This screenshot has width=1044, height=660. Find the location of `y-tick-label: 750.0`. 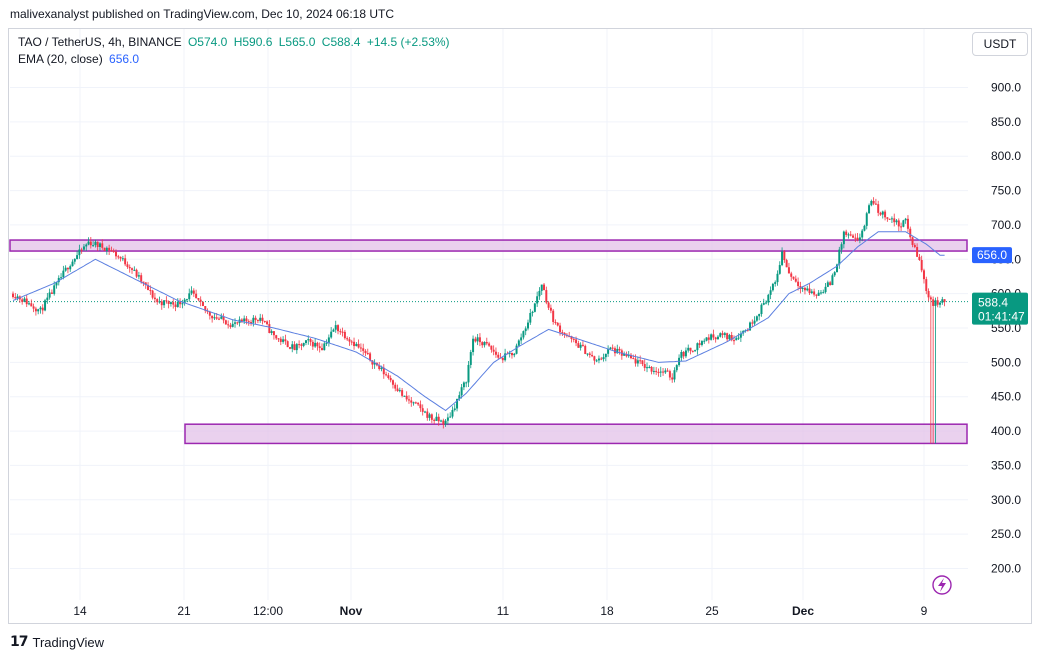

y-tick-label: 750.0 is located at coordinates (1006, 191).